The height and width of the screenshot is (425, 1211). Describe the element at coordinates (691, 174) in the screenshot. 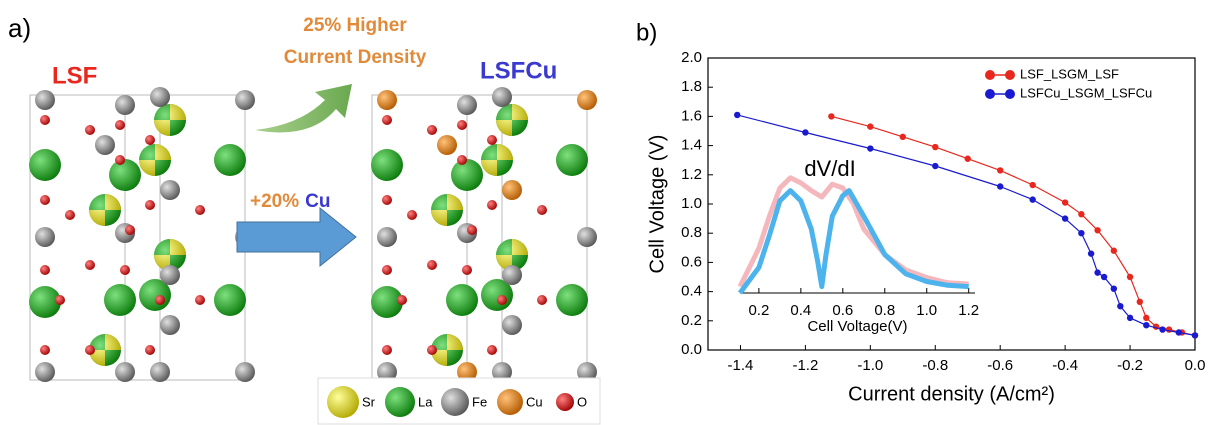

I see `y-tick-label: 1.2` at that location.